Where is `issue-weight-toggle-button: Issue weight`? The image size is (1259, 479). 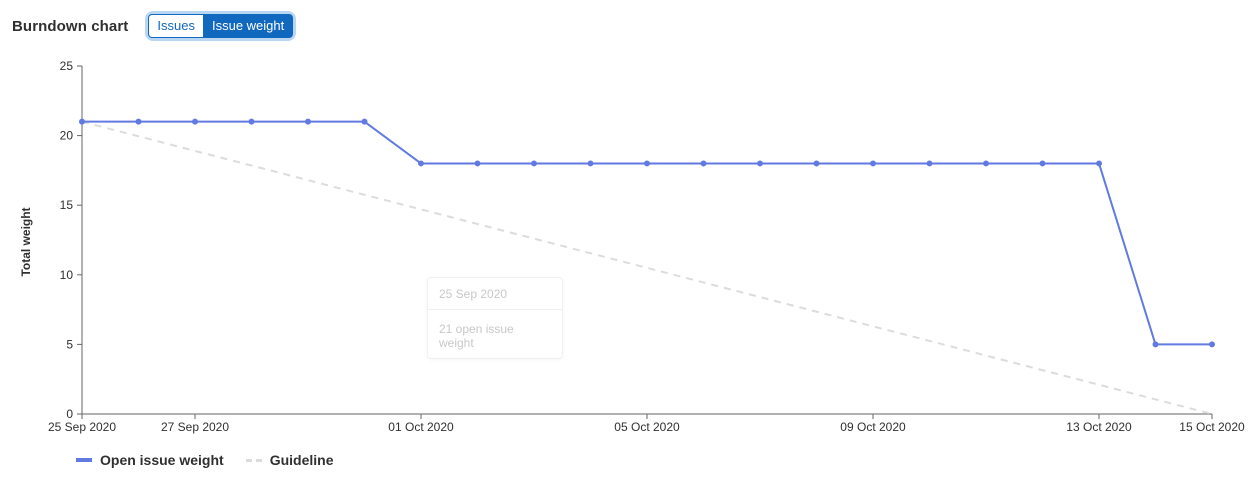
issue-weight-toggle-button: Issue weight is located at coordinates (248, 26).